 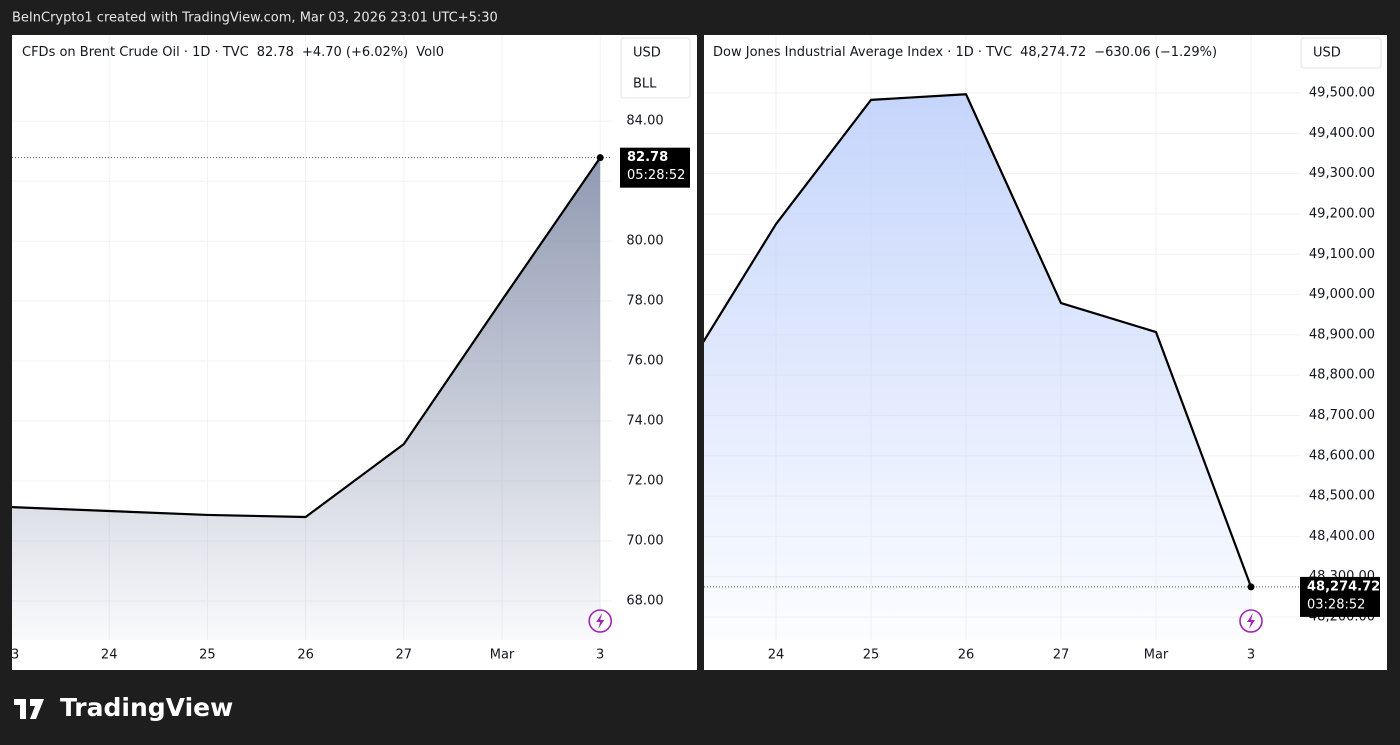 What do you see at coordinates (644, 301) in the screenshot?
I see `y-tick-label: 78.00` at bounding box center [644, 301].